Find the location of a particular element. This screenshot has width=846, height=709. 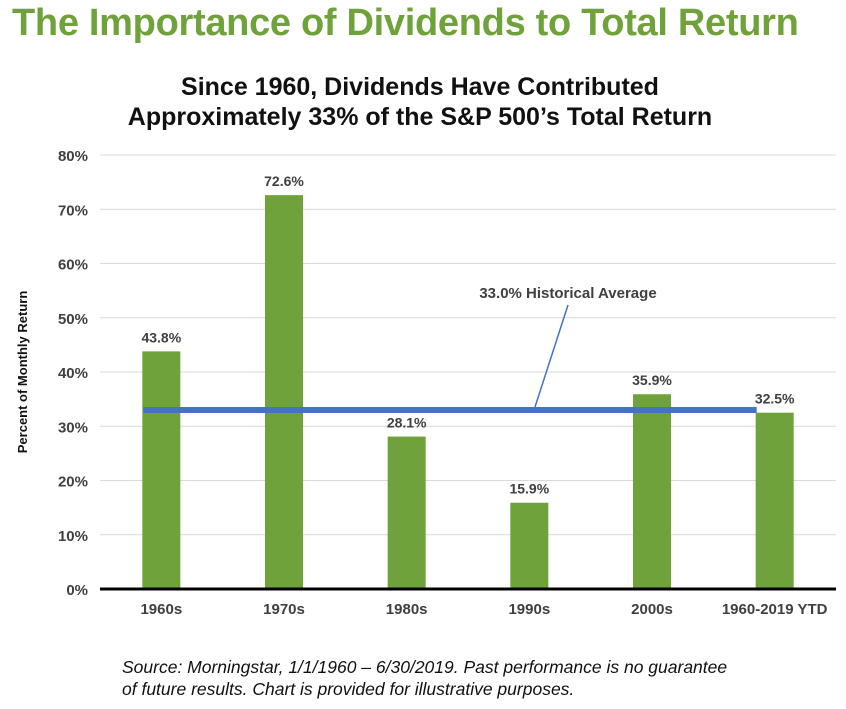

average-leader-line is located at coordinates (551, 356).